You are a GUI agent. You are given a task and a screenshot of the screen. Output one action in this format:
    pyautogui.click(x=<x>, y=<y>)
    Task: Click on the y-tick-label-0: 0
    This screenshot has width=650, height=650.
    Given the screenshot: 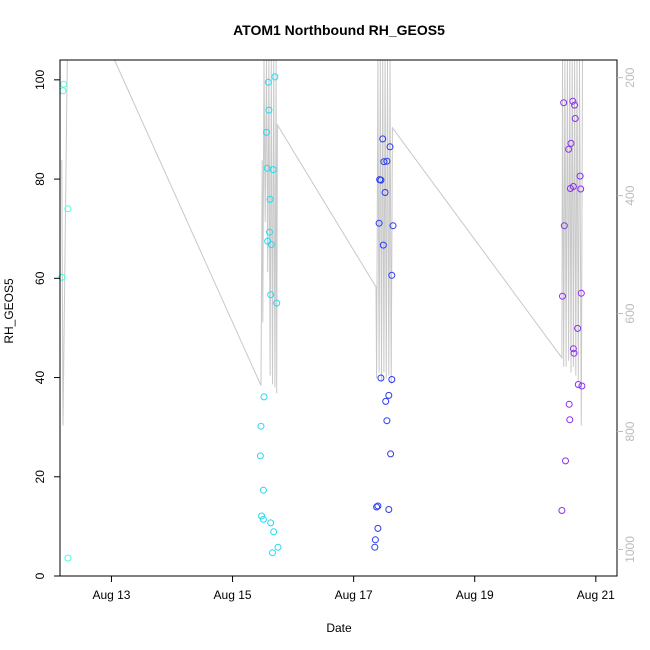 What is the action you would take?
    pyautogui.click(x=40, y=575)
    